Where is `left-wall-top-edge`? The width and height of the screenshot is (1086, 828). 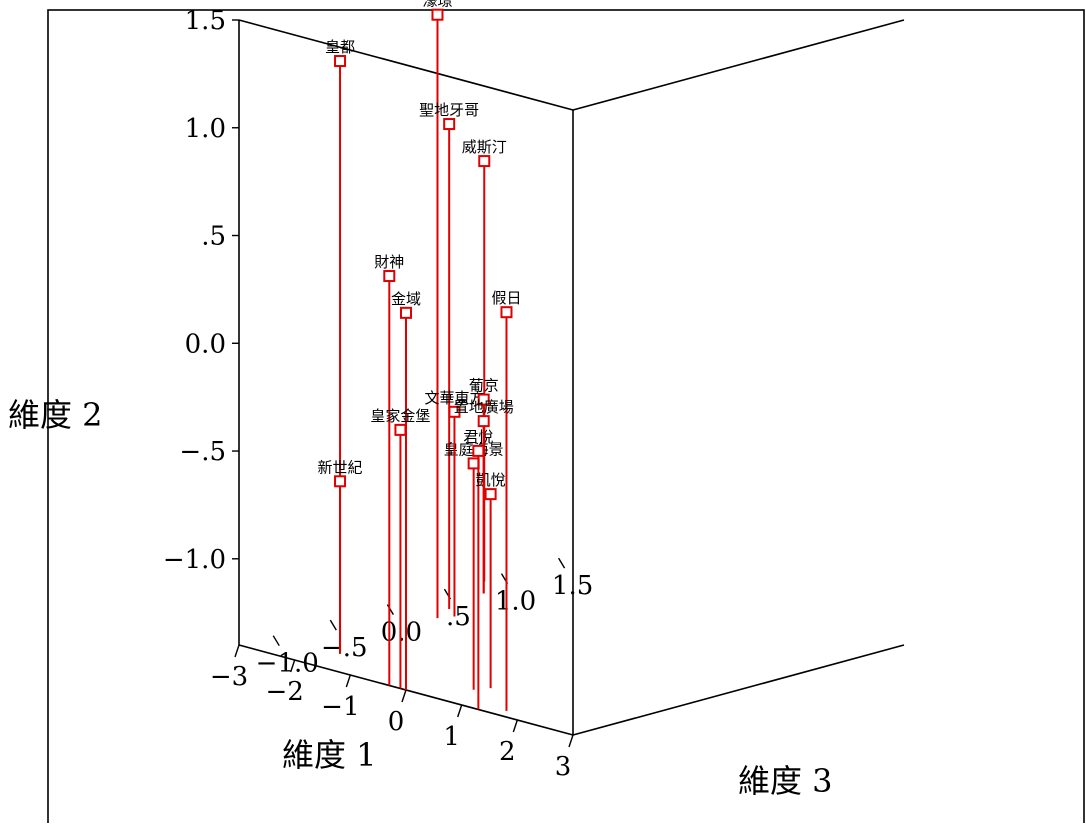
left-wall-top-edge is located at coordinates (406, 65).